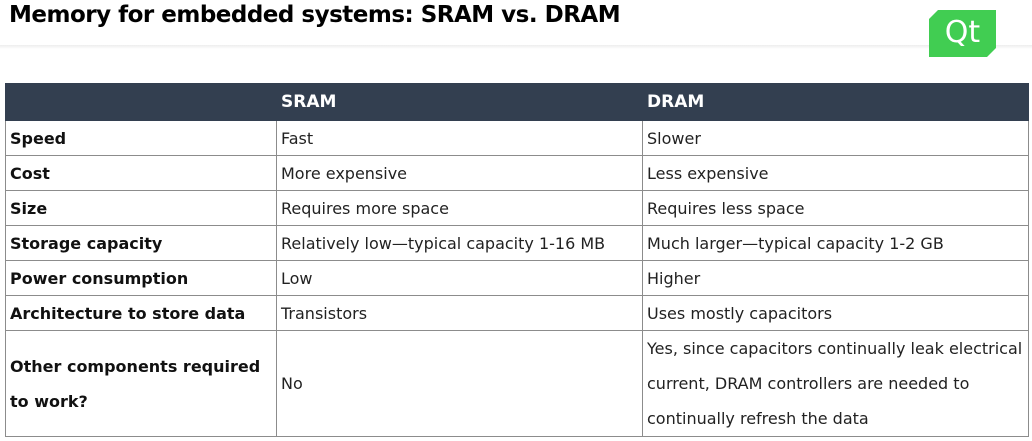 The height and width of the screenshot is (441, 1032). I want to click on table-header-row: SRAM DRAM, so click(517, 102).